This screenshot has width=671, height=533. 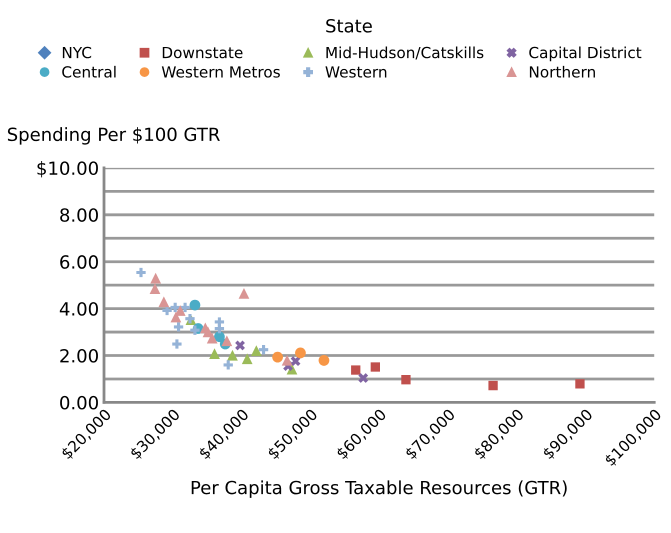 I want to click on y-tick-label: 2.00, so click(x=79, y=355).